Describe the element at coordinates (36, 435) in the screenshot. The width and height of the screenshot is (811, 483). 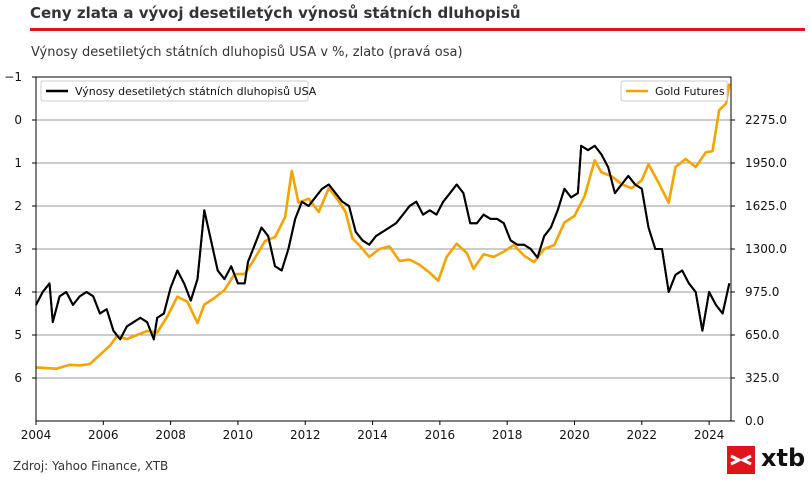
I see `x-tick-label: 2004` at that location.